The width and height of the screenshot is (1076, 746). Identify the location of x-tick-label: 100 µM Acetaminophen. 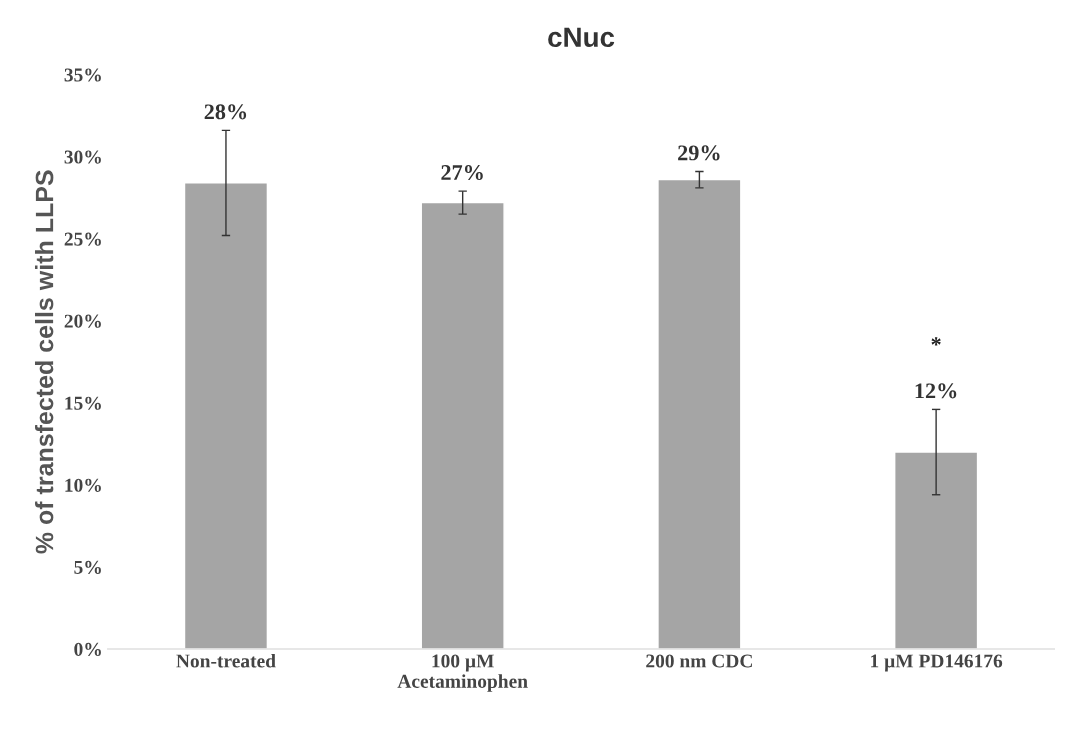
(462, 673).